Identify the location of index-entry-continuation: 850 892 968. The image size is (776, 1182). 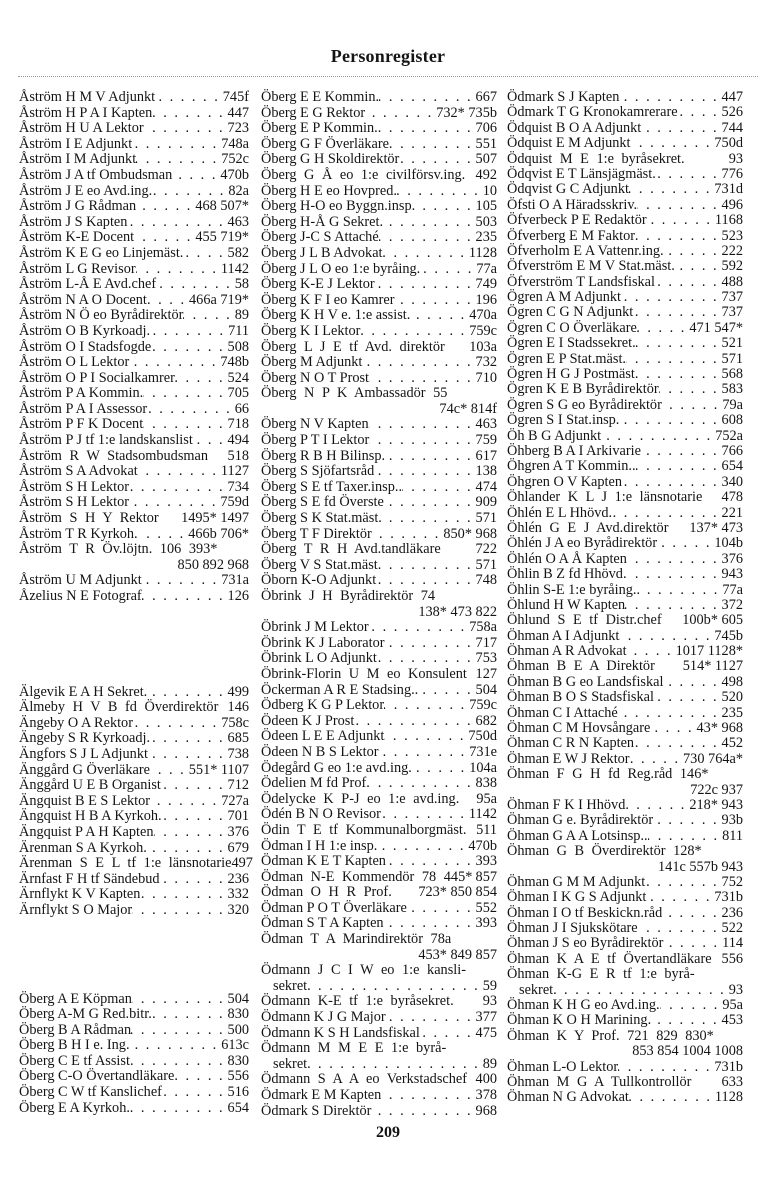
(134, 565).